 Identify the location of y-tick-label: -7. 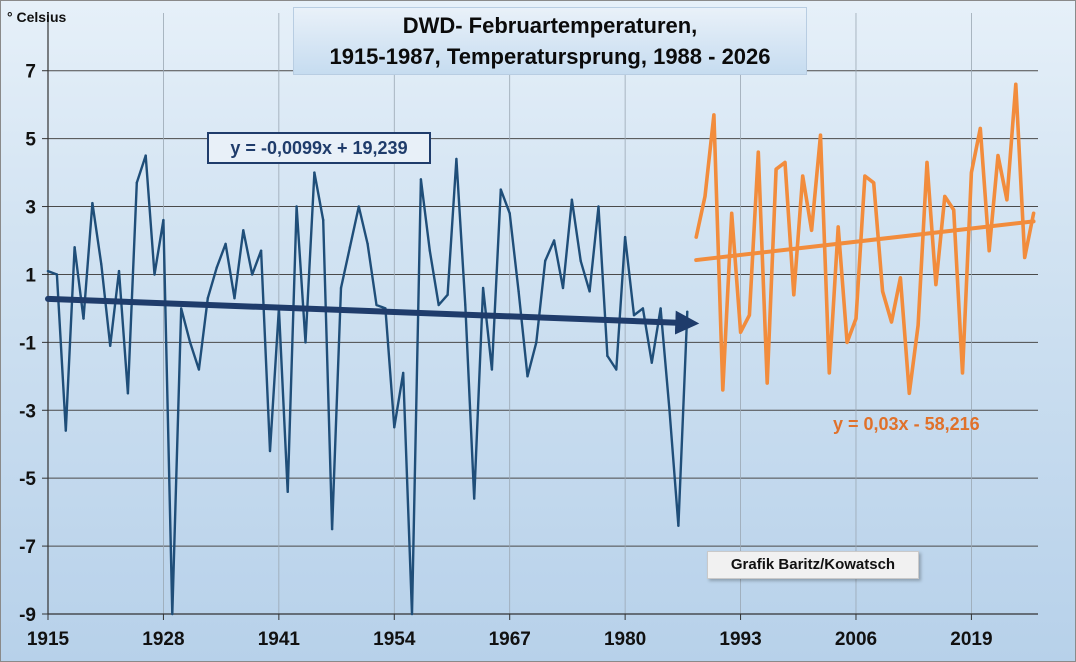
(27, 547).